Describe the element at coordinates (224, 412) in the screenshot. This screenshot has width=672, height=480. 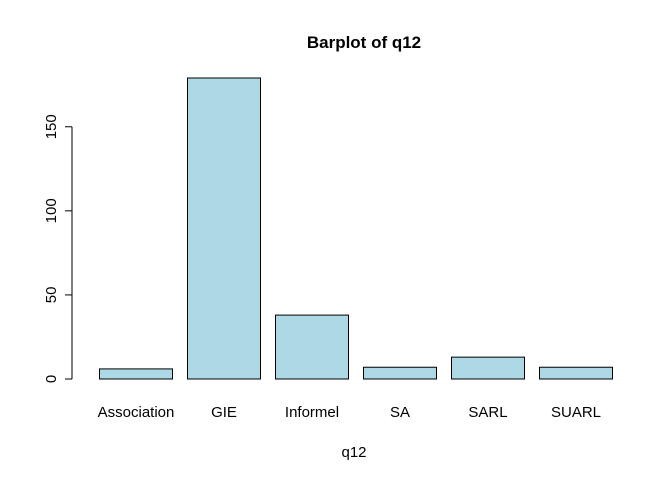
I see `x-tick-label: GIE` at that location.